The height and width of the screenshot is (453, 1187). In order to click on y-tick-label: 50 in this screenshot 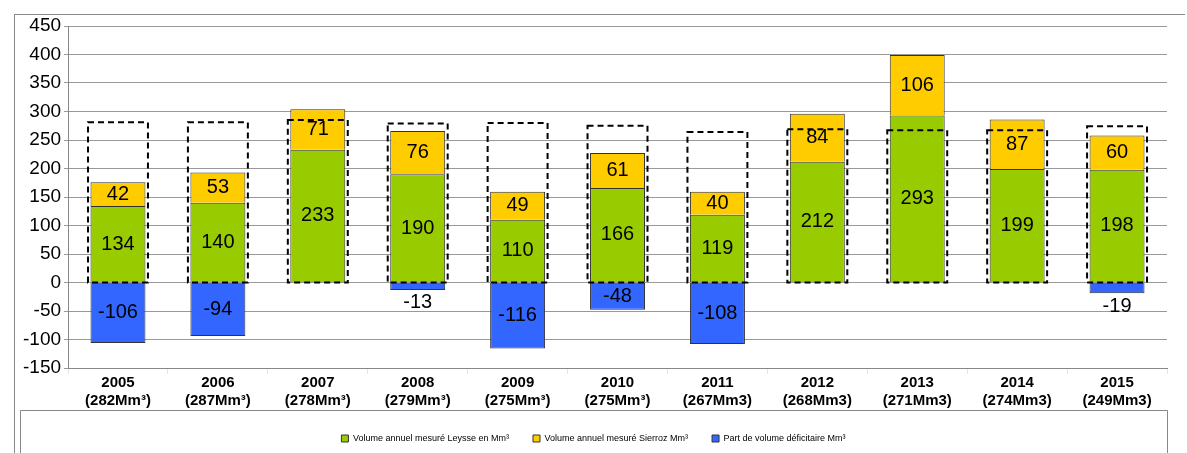, I will do `click(50, 253)`.